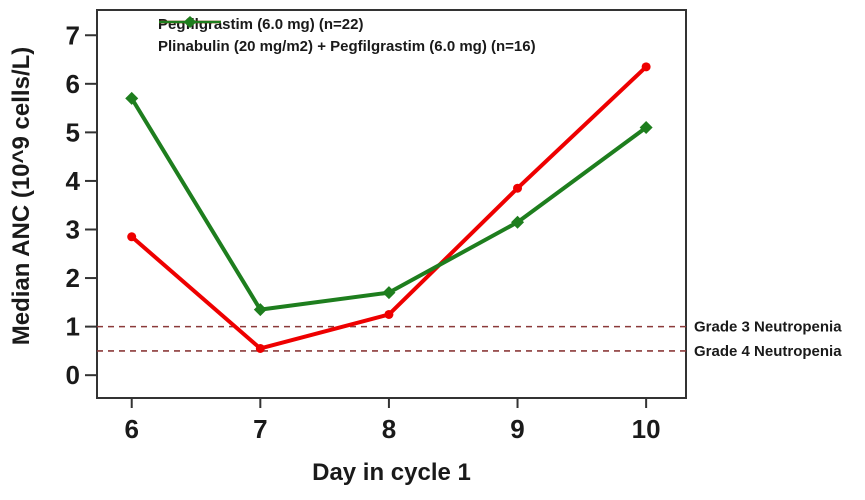  I want to click on x-tick-label: 10, so click(646, 429).